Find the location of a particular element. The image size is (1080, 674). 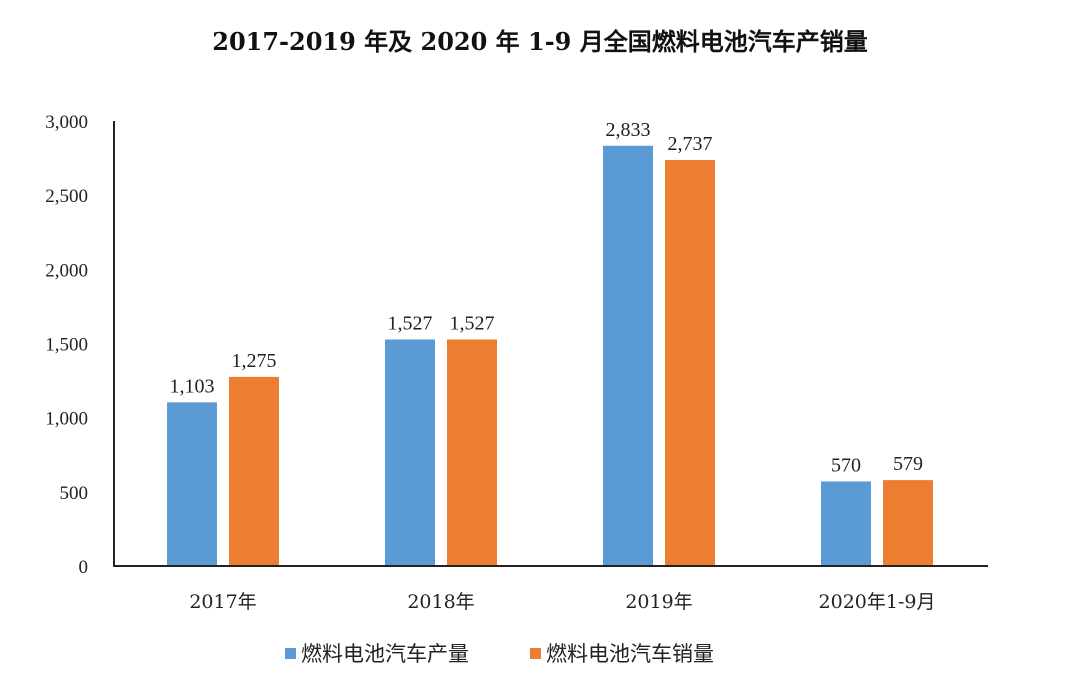

y-tick-label: 3,000 is located at coordinates (66, 122).